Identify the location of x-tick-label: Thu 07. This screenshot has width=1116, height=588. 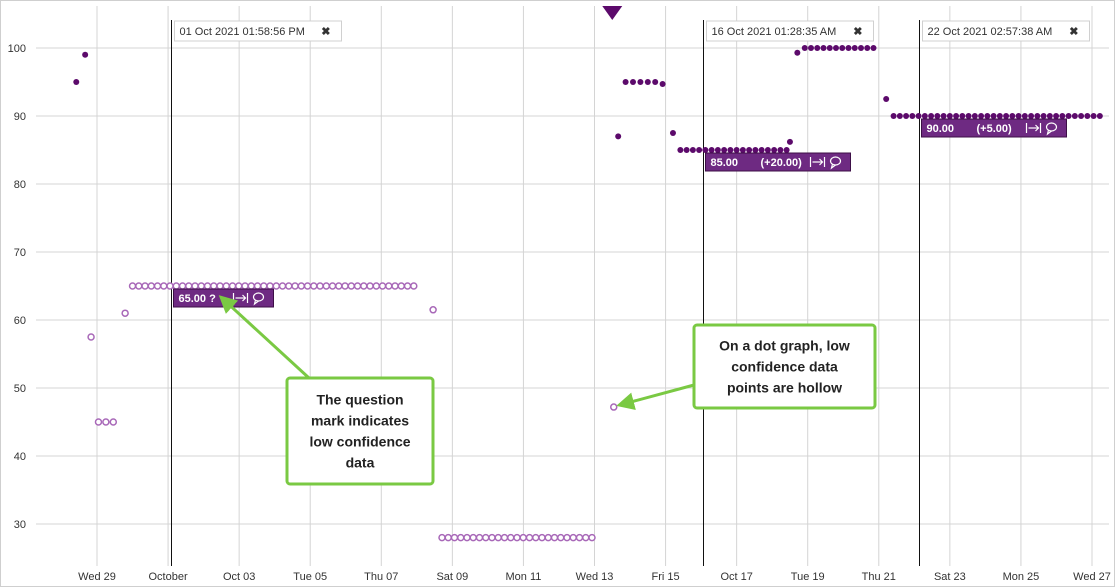
(381, 577).